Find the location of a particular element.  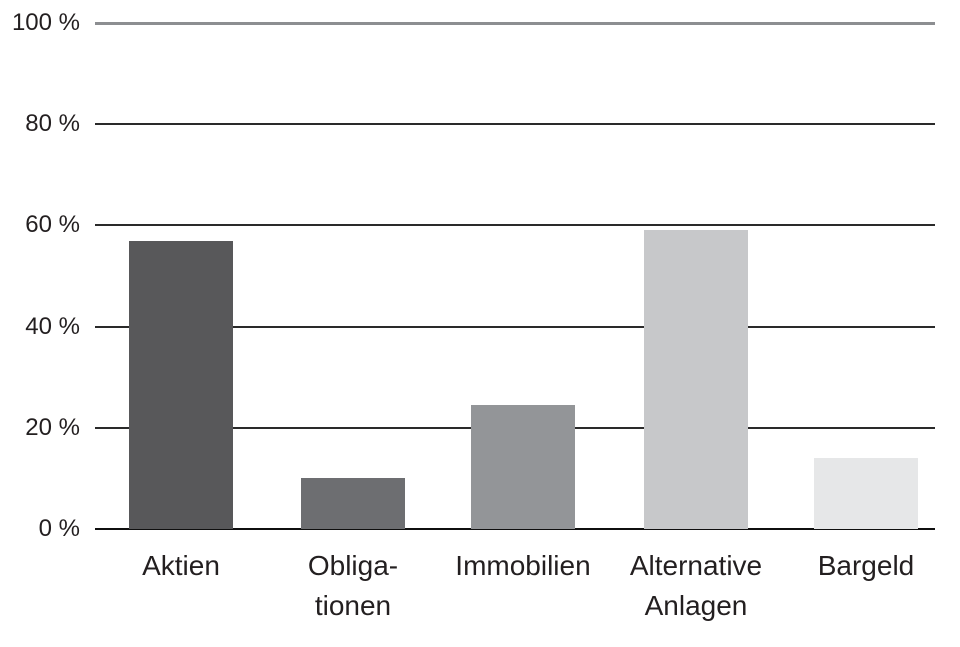

bar-aktien is located at coordinates (181, 385).